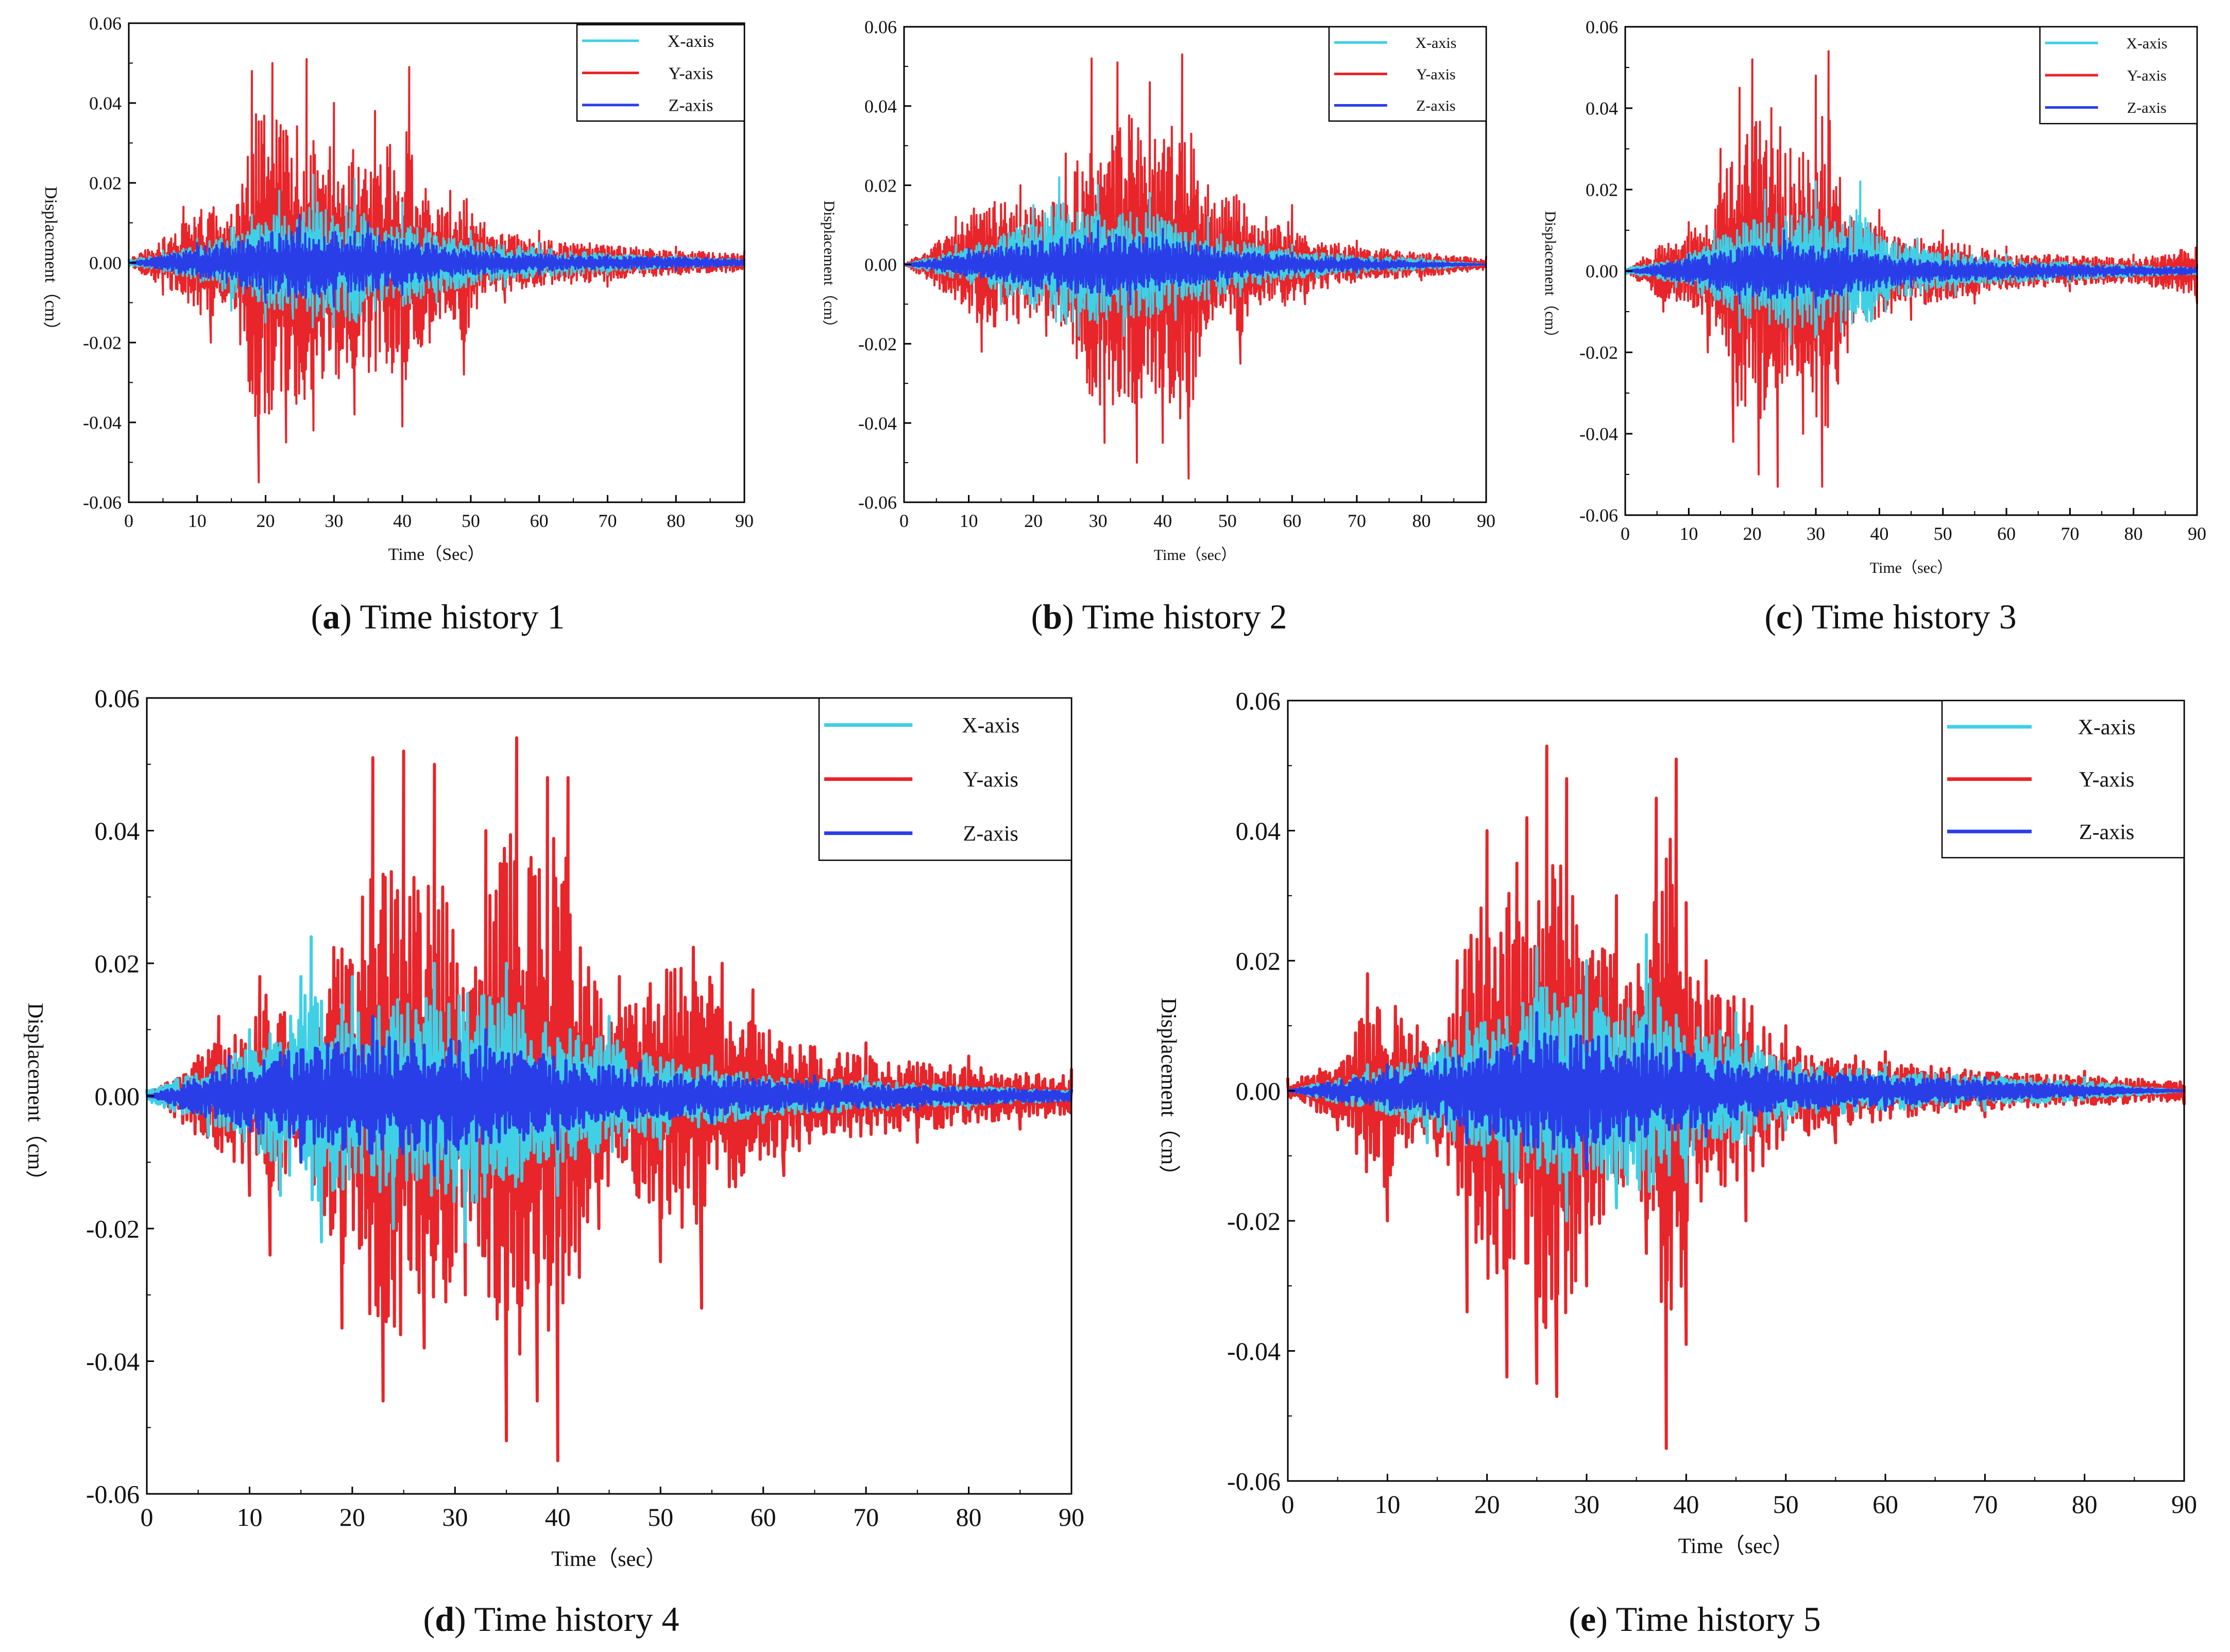 The height and width of the screenshot is (1652, 2230). I want to click on caption-text: Time history 1, so click(462, 616).